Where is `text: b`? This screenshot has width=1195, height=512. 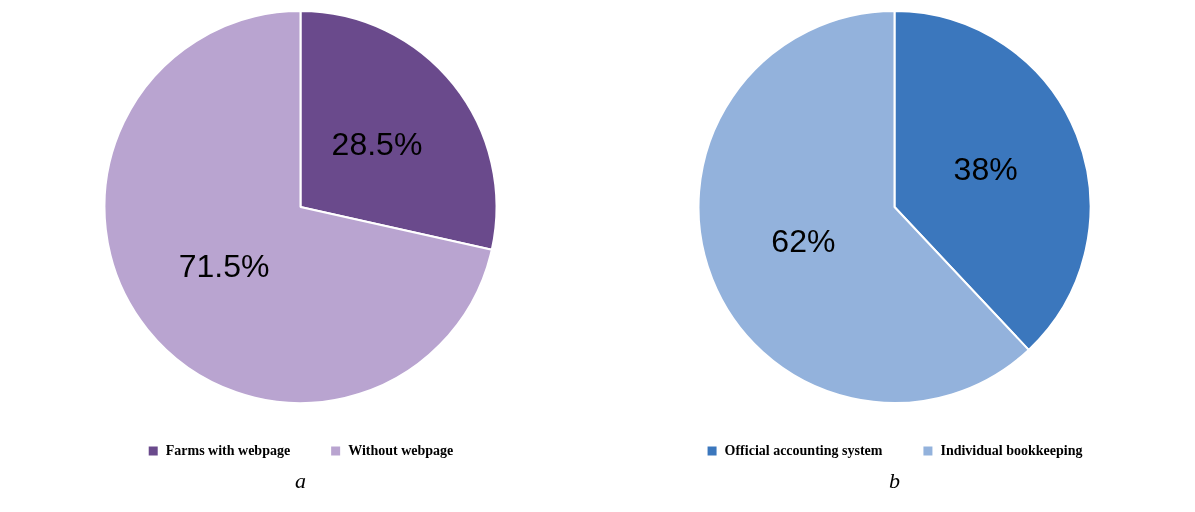 text: b is located at coordinates (894, 481).